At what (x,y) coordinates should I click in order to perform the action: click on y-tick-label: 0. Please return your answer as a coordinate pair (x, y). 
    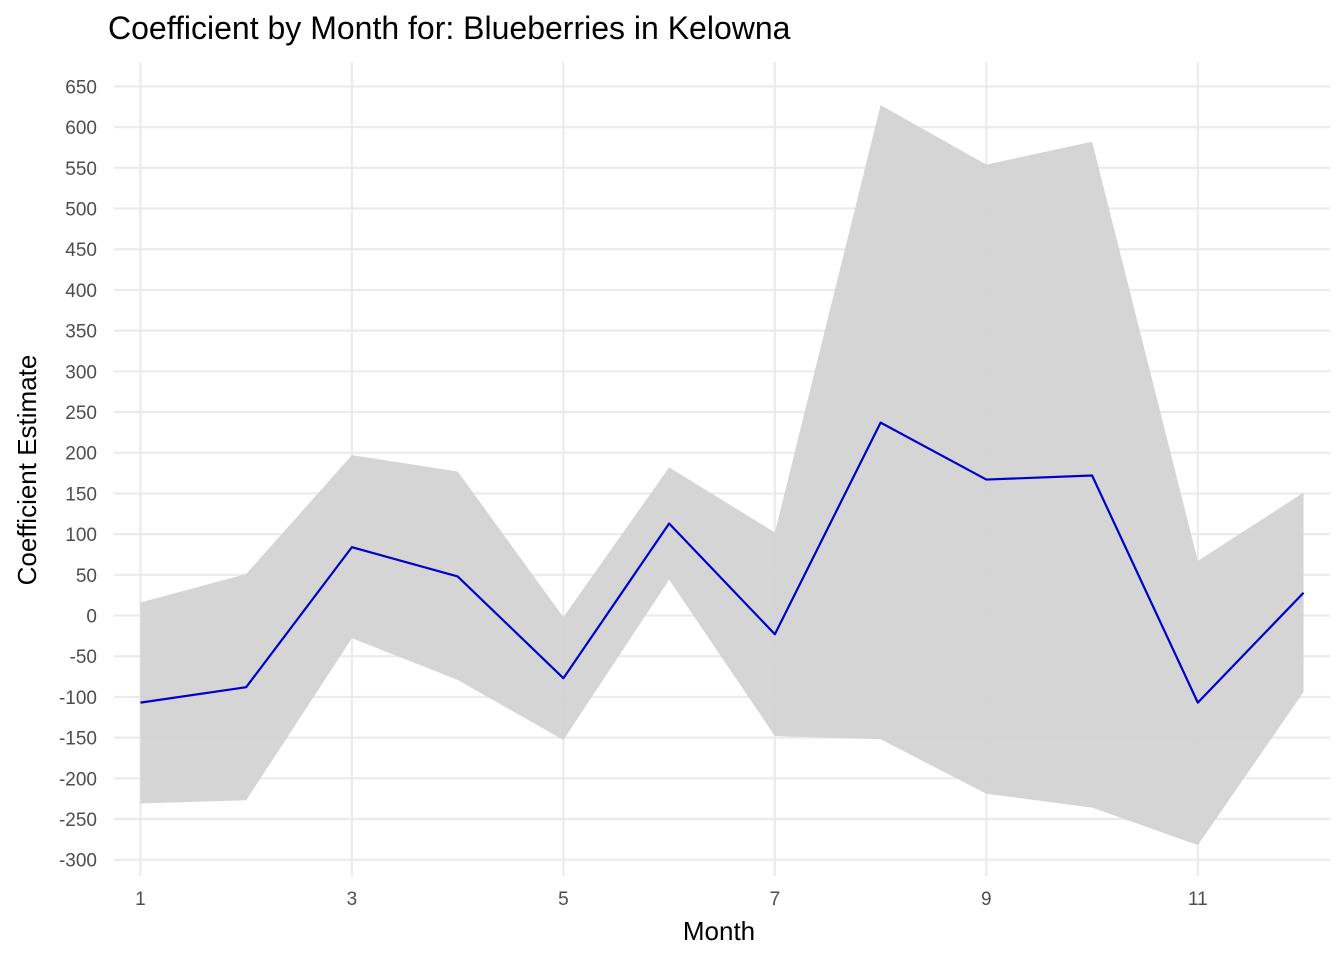
    Looking at the image, I should click on (91, 617).